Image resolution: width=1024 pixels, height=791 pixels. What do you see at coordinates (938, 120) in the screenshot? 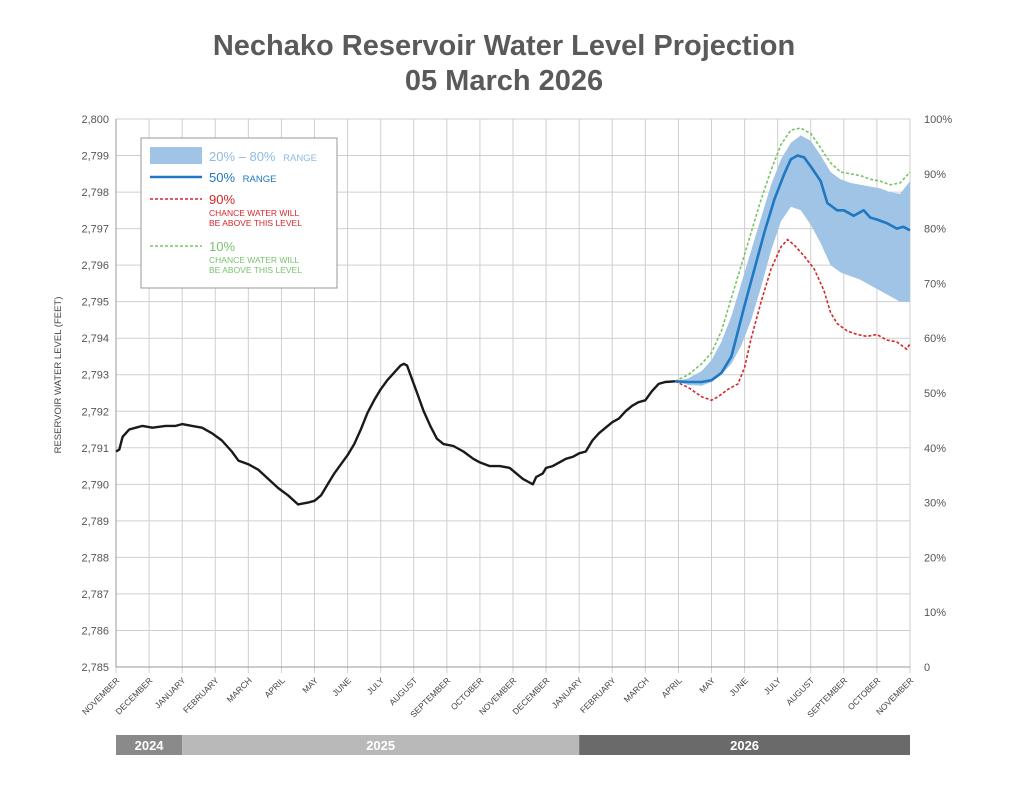
I see `y2-tick-label: 100%` at bounding box center [938, 120].